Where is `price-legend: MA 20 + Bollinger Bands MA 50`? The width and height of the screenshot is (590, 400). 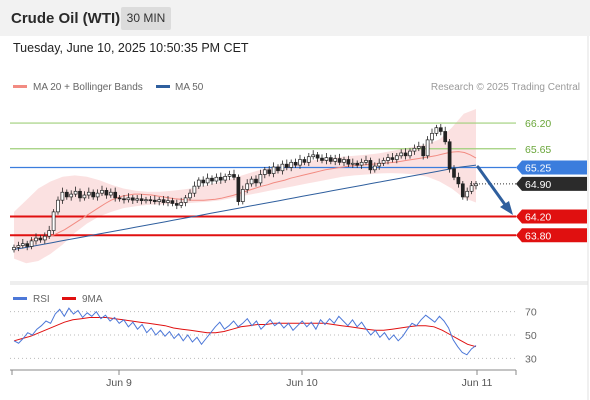 price-legend: MA 20 + Bollinger Bands MA 50 is located at coordinates (108, 87).